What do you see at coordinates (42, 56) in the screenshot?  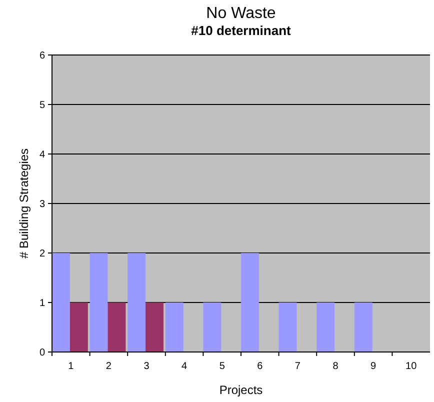 I see `y-tick-label: 6` at bounding box center [42, 56].